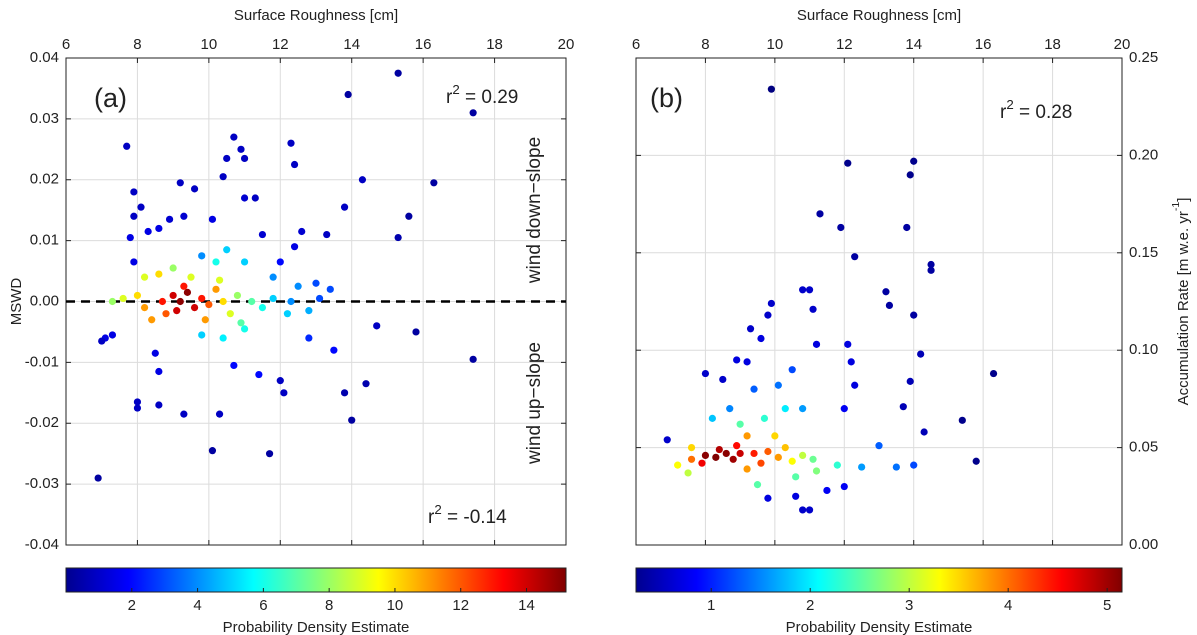 The width and height of the screenshot is (1197, 635). What do you see at coordinates (209, 44) in the screenshot?
I see `x-tick-label: 10` at bounding box center [209, 44].